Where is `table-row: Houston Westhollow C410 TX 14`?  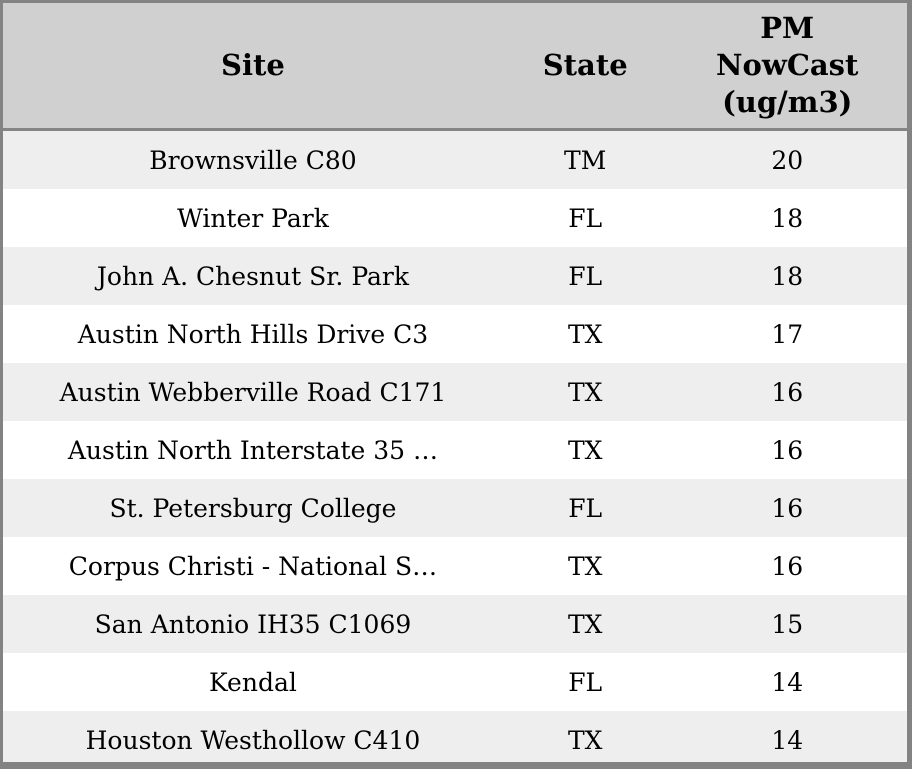 table-row: Houston Westhollow C410 TX 14 is located at coordinates (455, 736).